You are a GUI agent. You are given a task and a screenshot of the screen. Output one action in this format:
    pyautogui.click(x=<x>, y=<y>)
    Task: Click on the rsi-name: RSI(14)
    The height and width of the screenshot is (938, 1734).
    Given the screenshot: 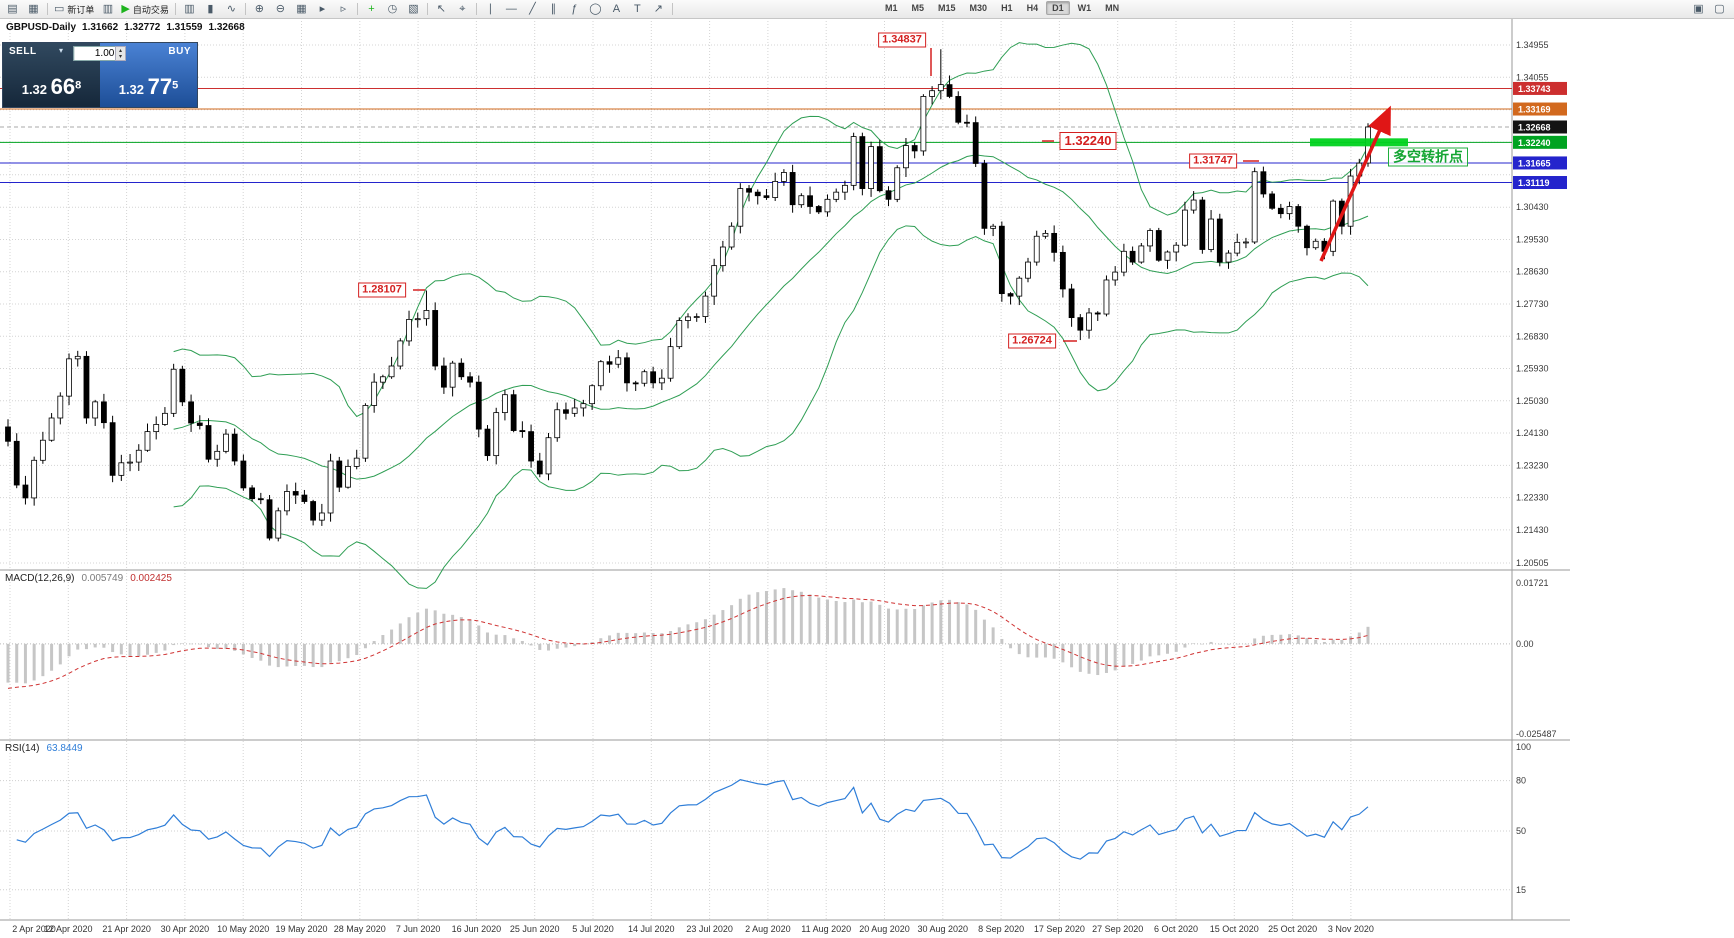 What is the action you would take?
    pyautogui.click(x=22, y=748)
    